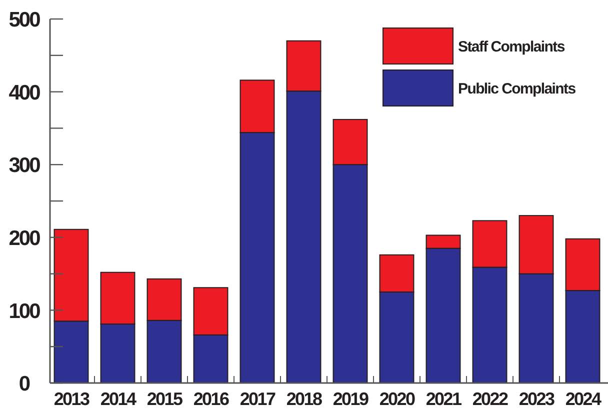  What do you see at coordinates (24, 92) in the screenshot?
I see `y-tick-label: 400` at bounding box center [24, 92].